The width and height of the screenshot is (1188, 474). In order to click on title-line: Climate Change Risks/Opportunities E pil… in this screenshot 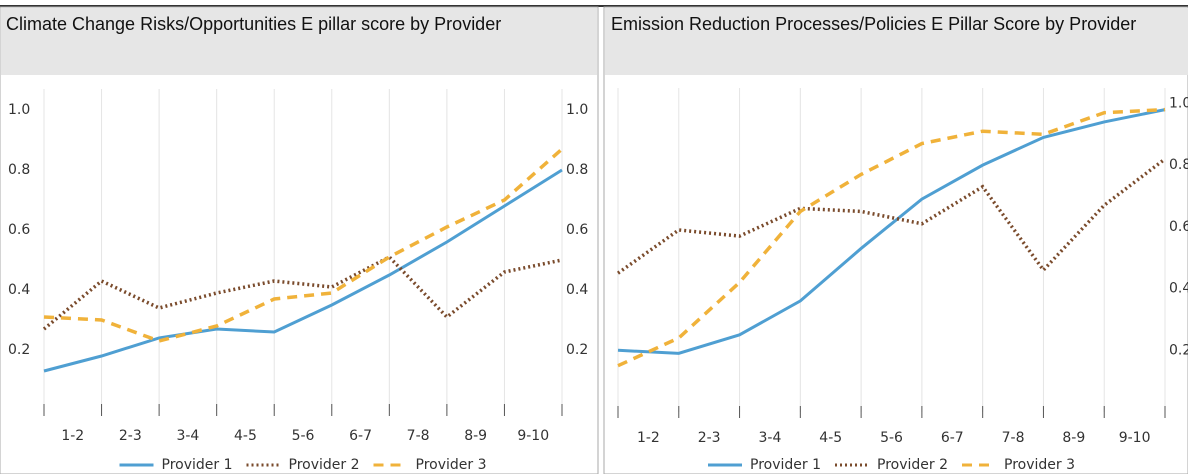, I will do `click(253, 24)`.